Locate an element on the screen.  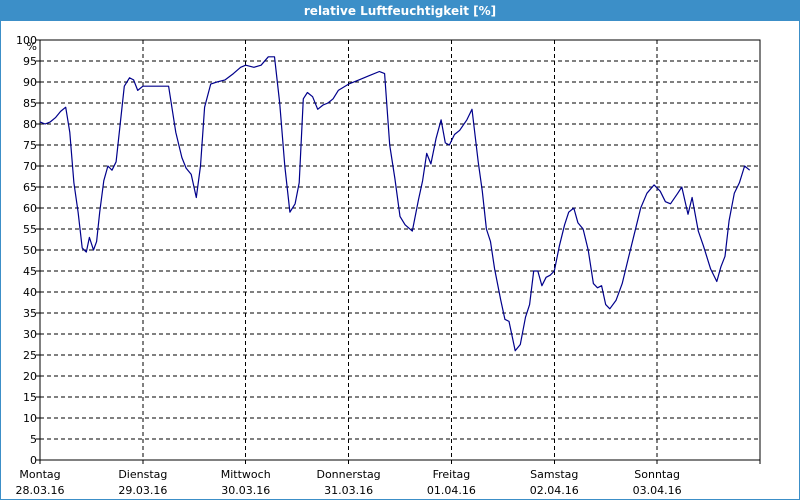
y-tick-label: 60 is located at coordinates (30, 208).